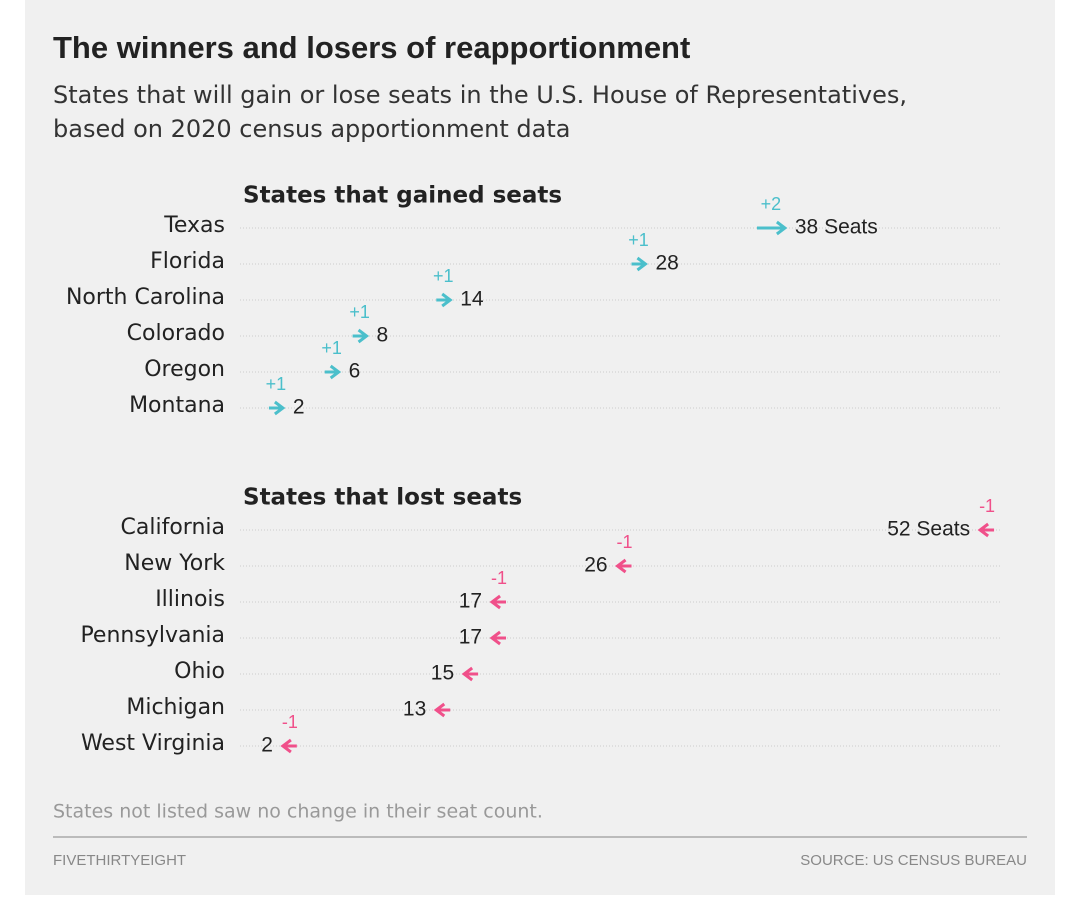 This screenshot has width=1080, height=912. What do you see at coordinates (177, 405) in the screenshot?
I see `category-label: Montana` at bounding box center [177, 405].